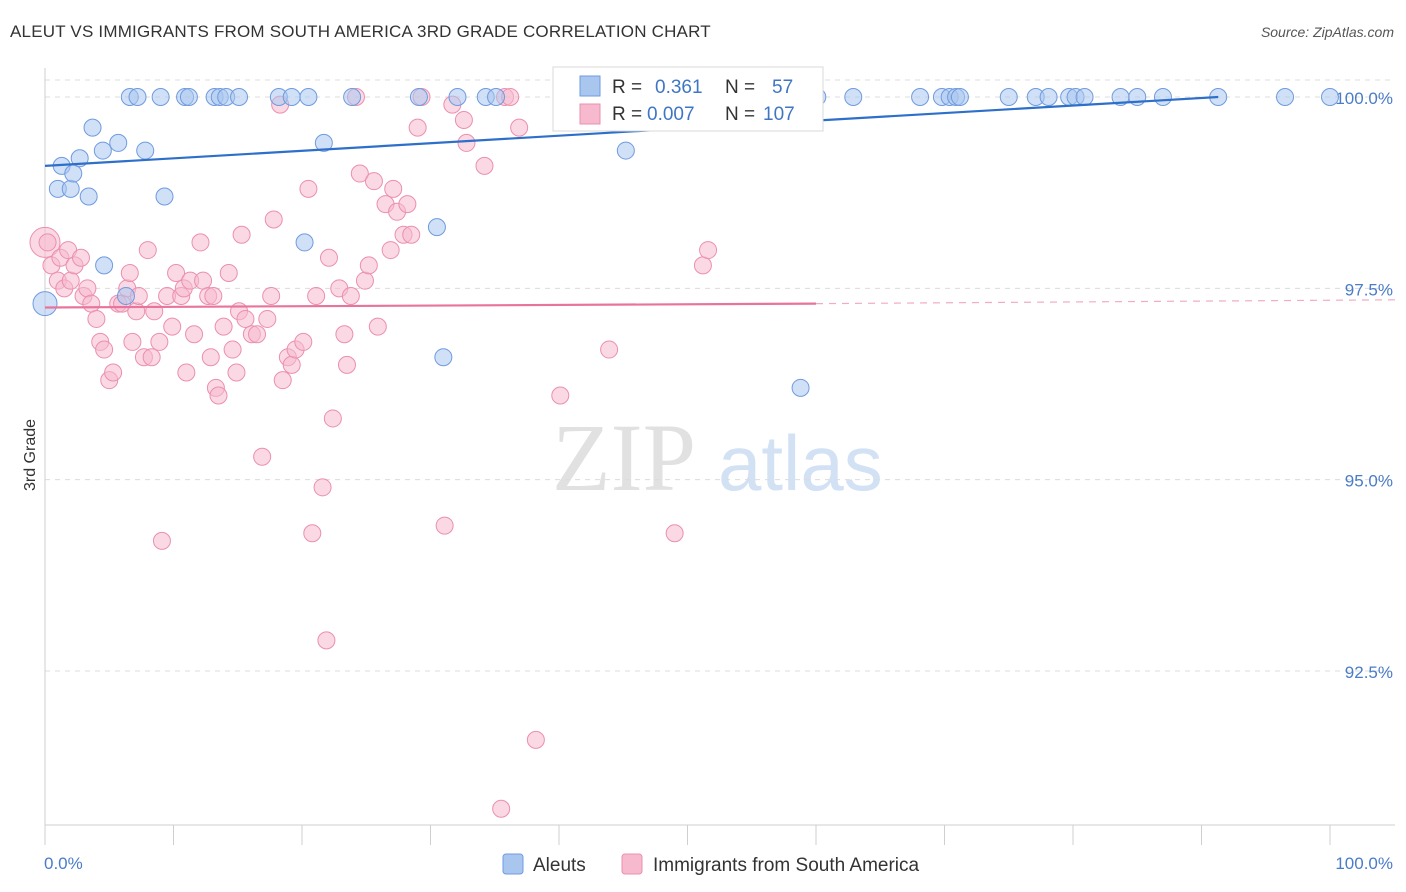 The height and width of the screenshot is (892, 1406). What do you see at coordinates (800, 463) in the screenshot?
I see `watermark-atlas: atlas` at bounding box center [800, 463].